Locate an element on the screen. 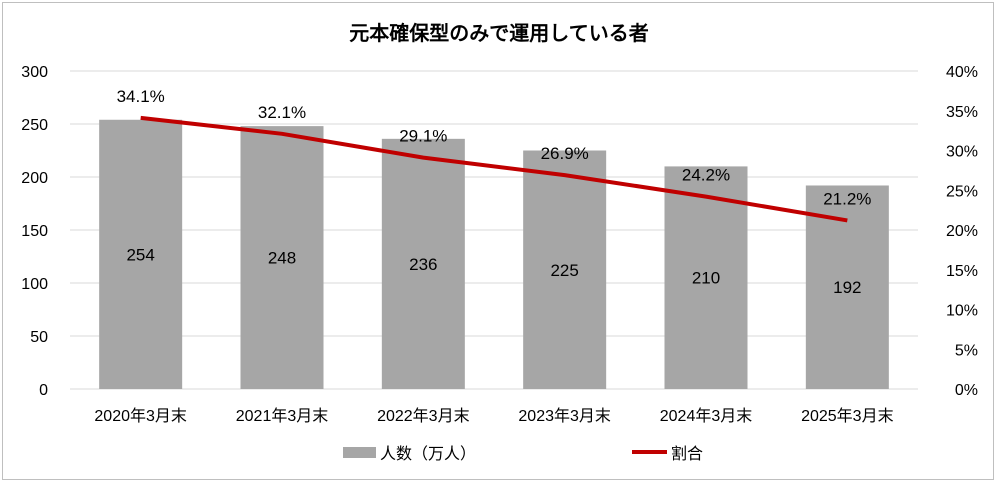  legend-bar-swatch is located at coordinates (359, 452).